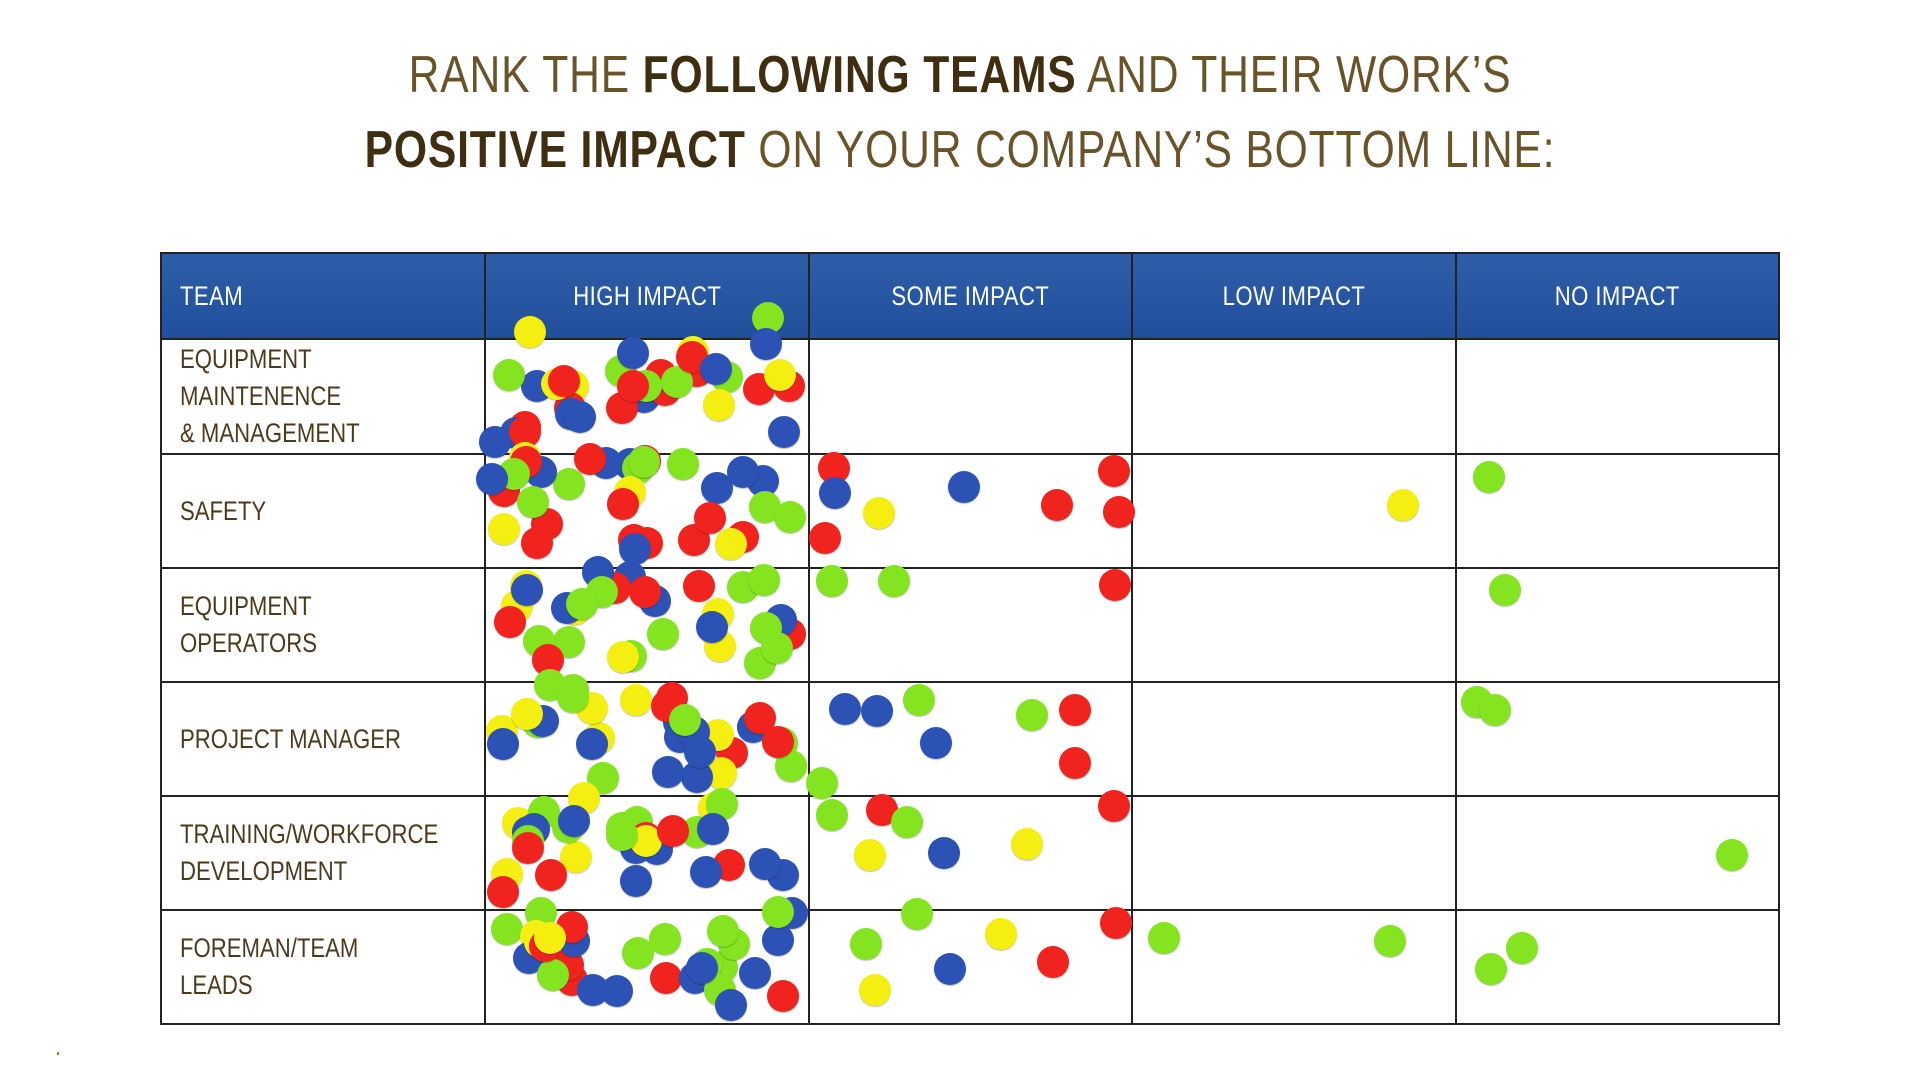 This screenshot has height=1080, width=1920. I want to click on team-label: SAFETY, so click(223, 510).